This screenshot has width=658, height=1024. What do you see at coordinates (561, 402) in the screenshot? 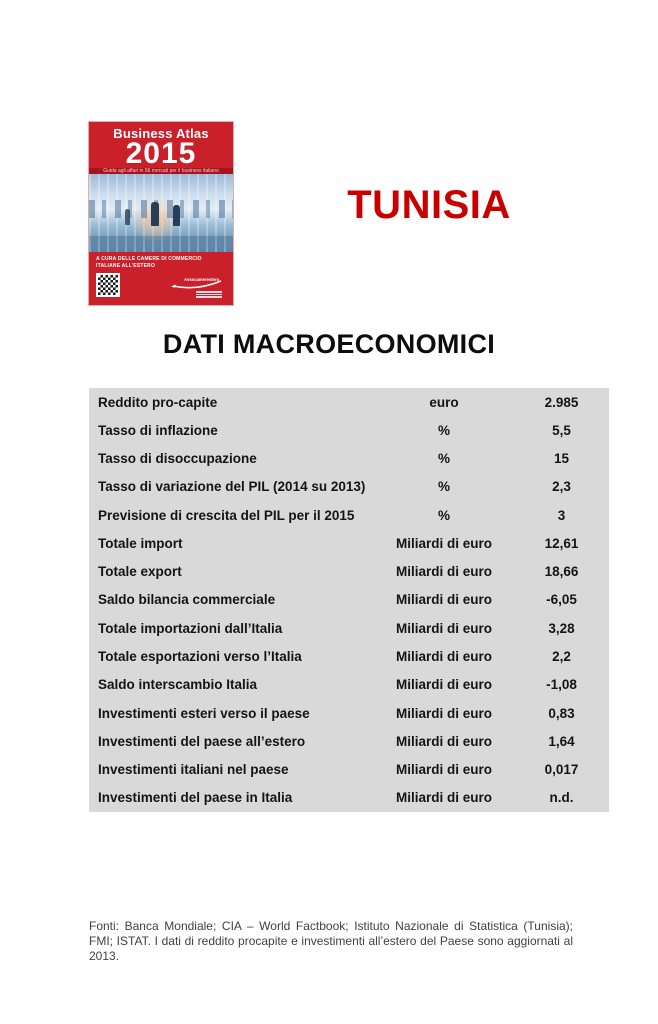
I see `row-value: 2.985` at bounding box center [561, 402].